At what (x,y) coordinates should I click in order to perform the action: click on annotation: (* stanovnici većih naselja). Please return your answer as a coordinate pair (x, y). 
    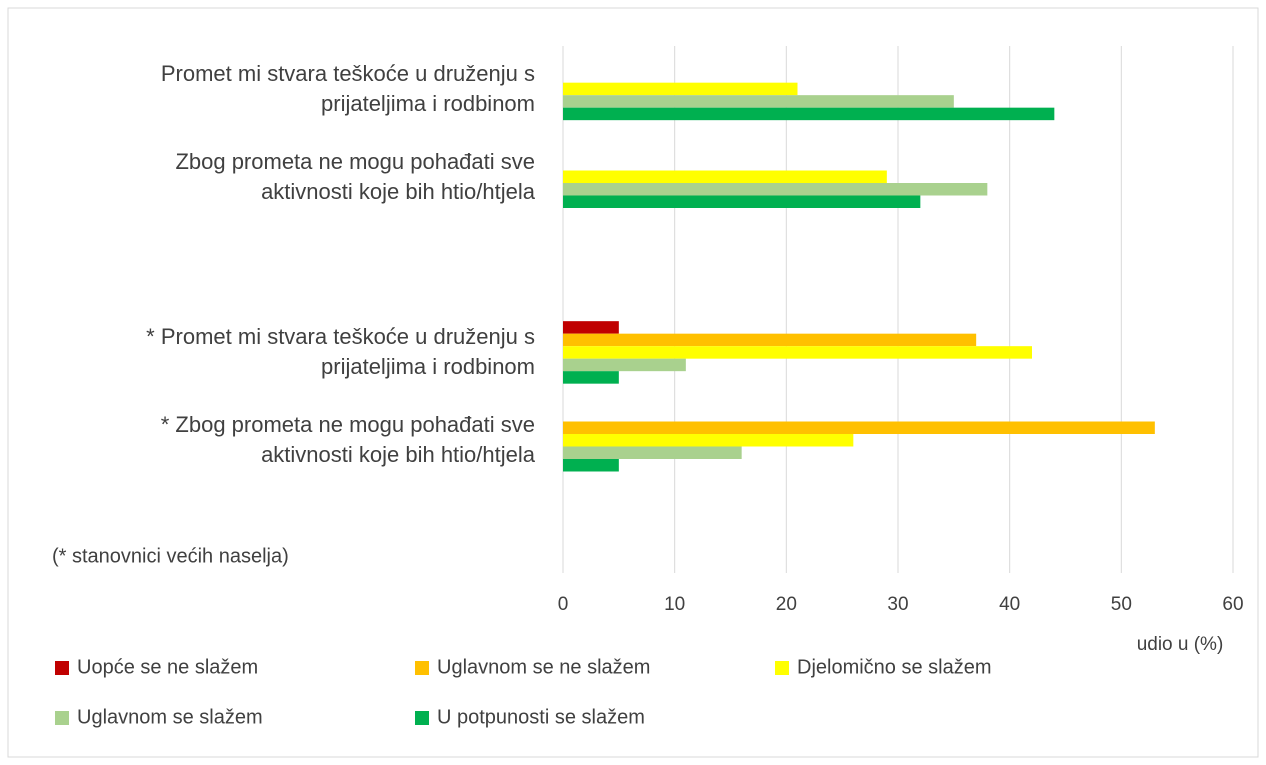
    Looking at the image, I should click on (170, 556).